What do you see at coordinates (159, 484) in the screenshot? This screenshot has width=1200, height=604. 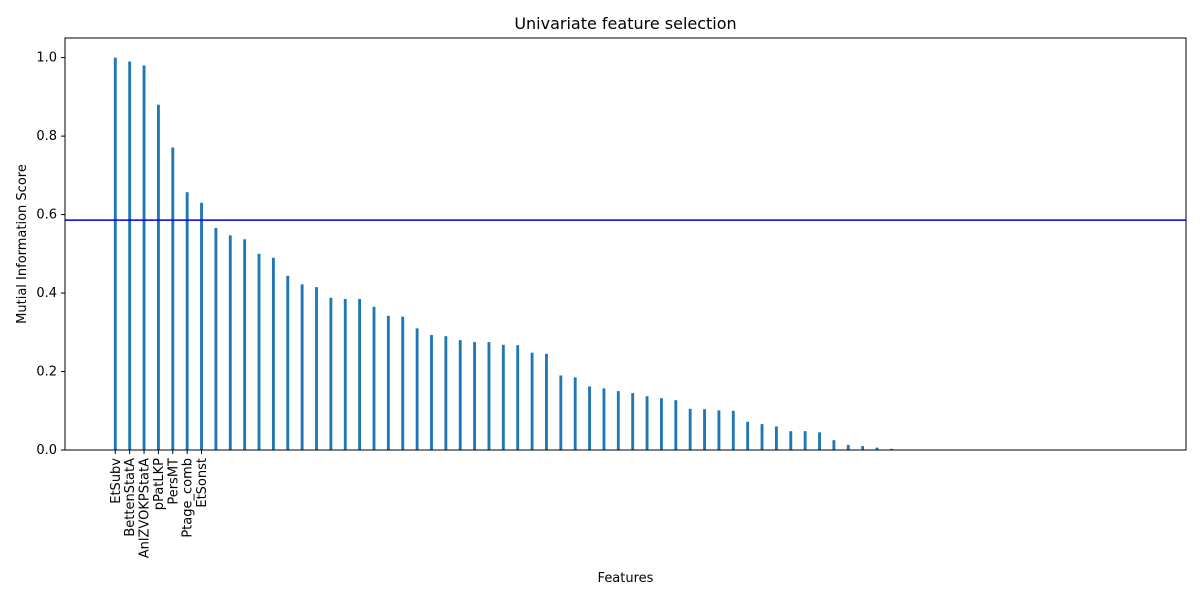 I see `x-tick-label: pPatLKP` at bounding box center [159, 484].